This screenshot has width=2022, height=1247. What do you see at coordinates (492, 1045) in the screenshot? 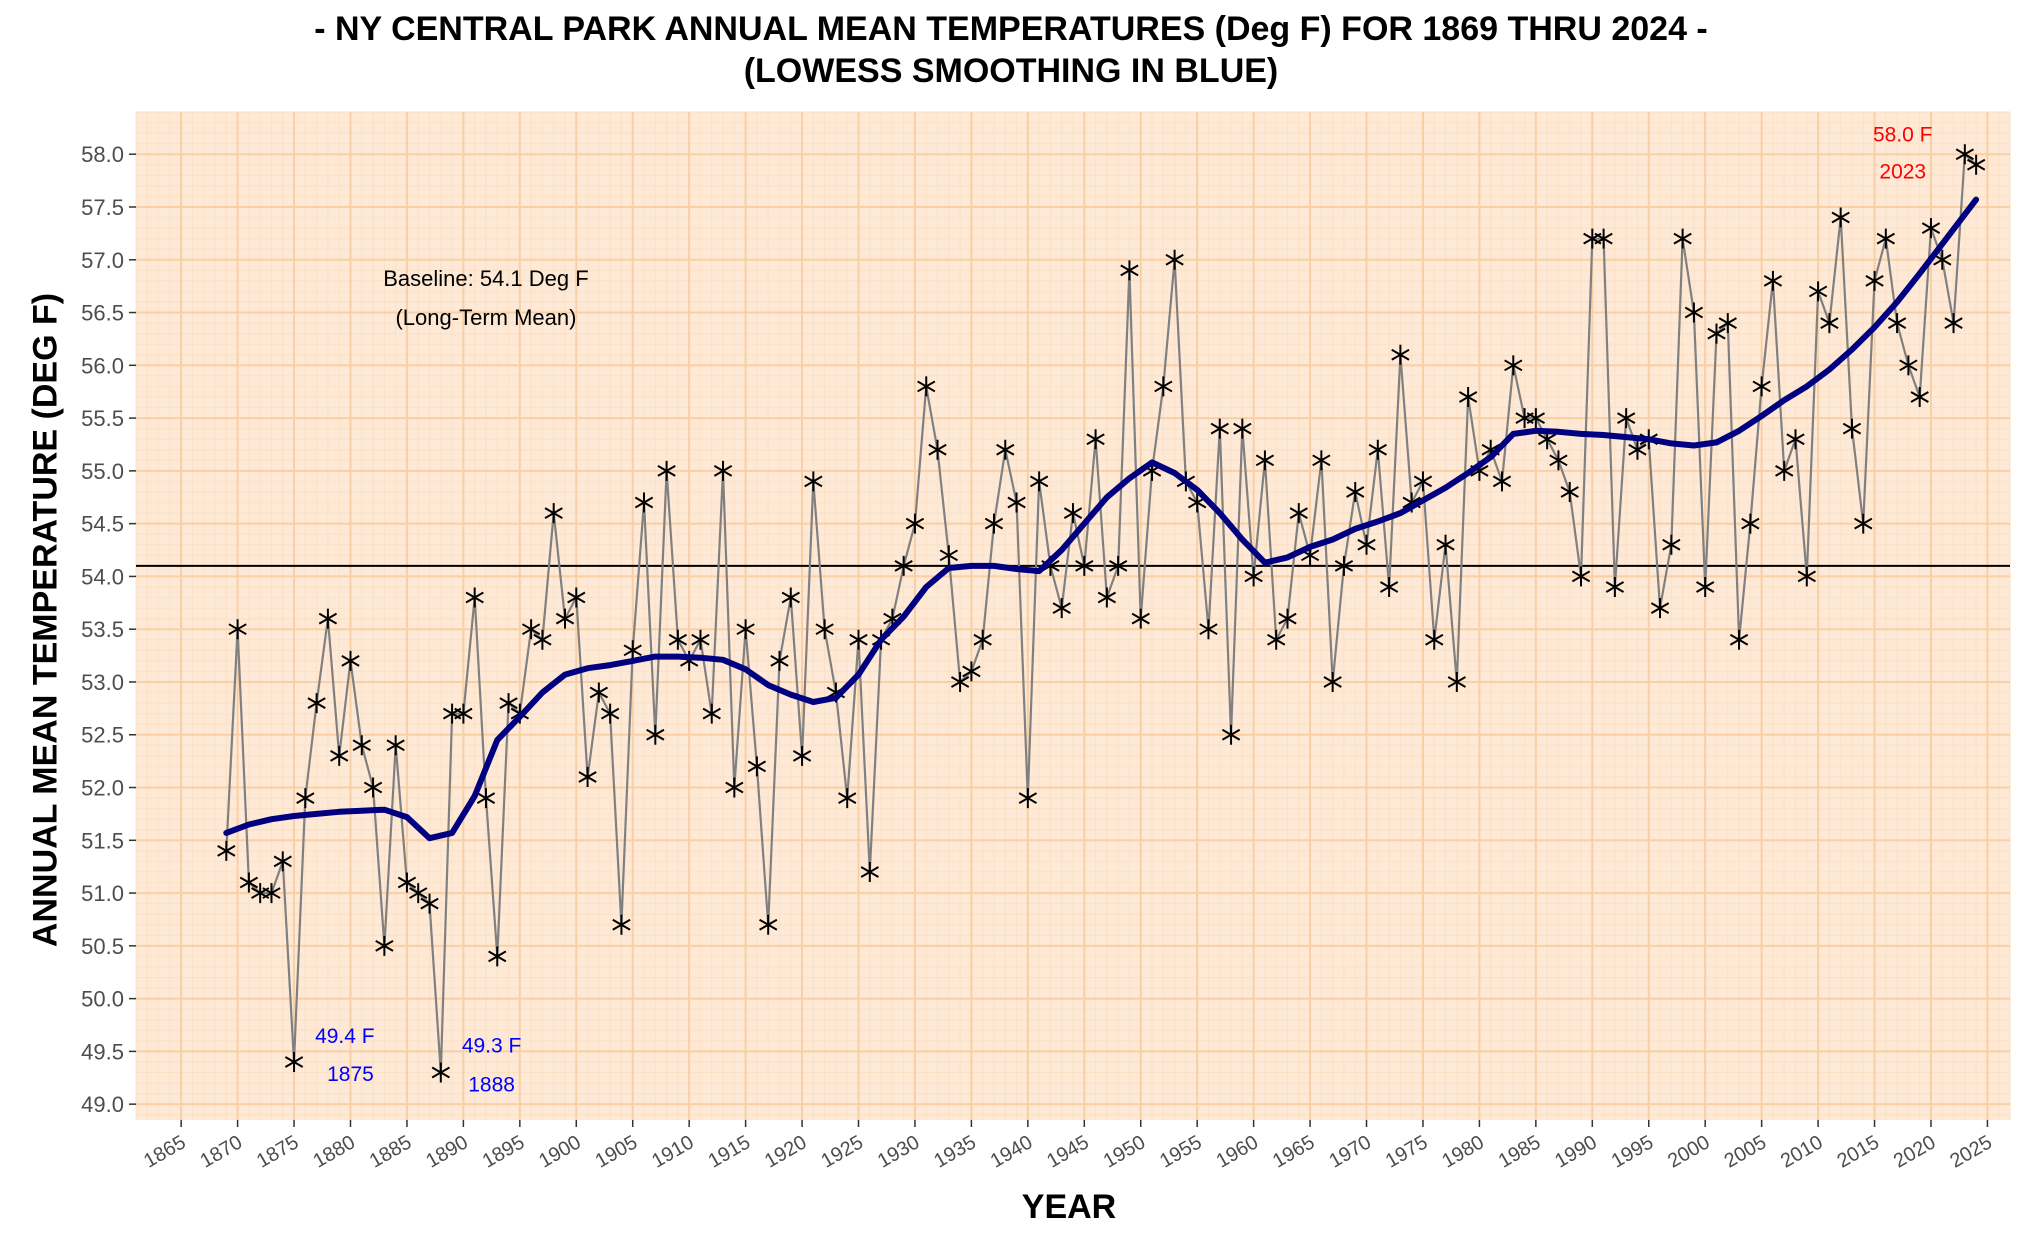
I see `annotation-value-1888: 49.3 F` at bounding box center [492, 1045].